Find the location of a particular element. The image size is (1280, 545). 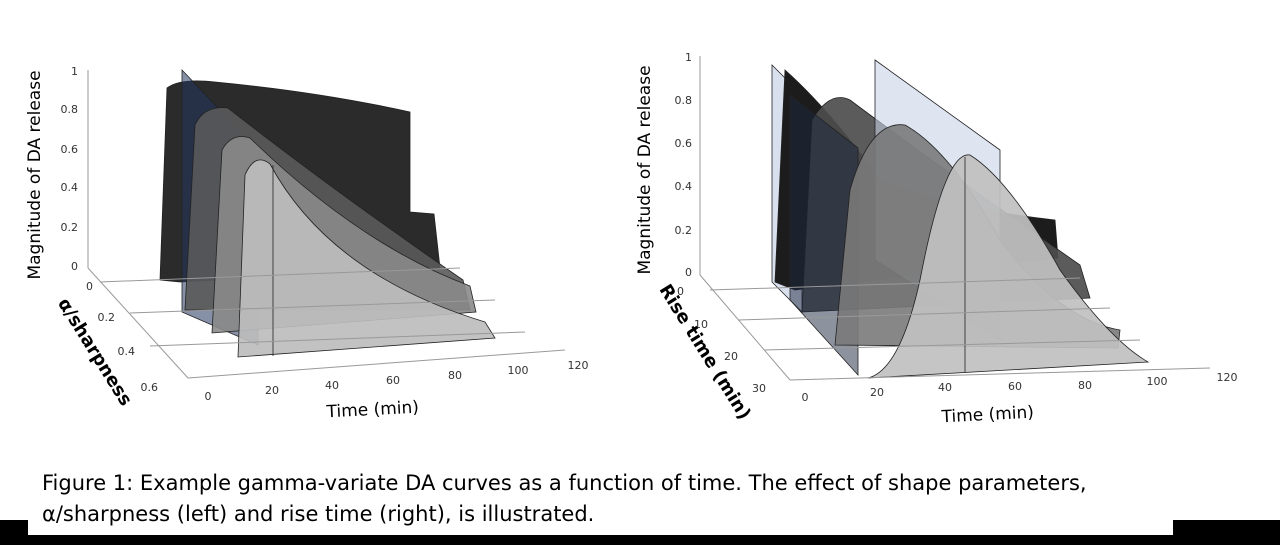

y-tick-label: 0.4 is located at coordinates (127, 351).